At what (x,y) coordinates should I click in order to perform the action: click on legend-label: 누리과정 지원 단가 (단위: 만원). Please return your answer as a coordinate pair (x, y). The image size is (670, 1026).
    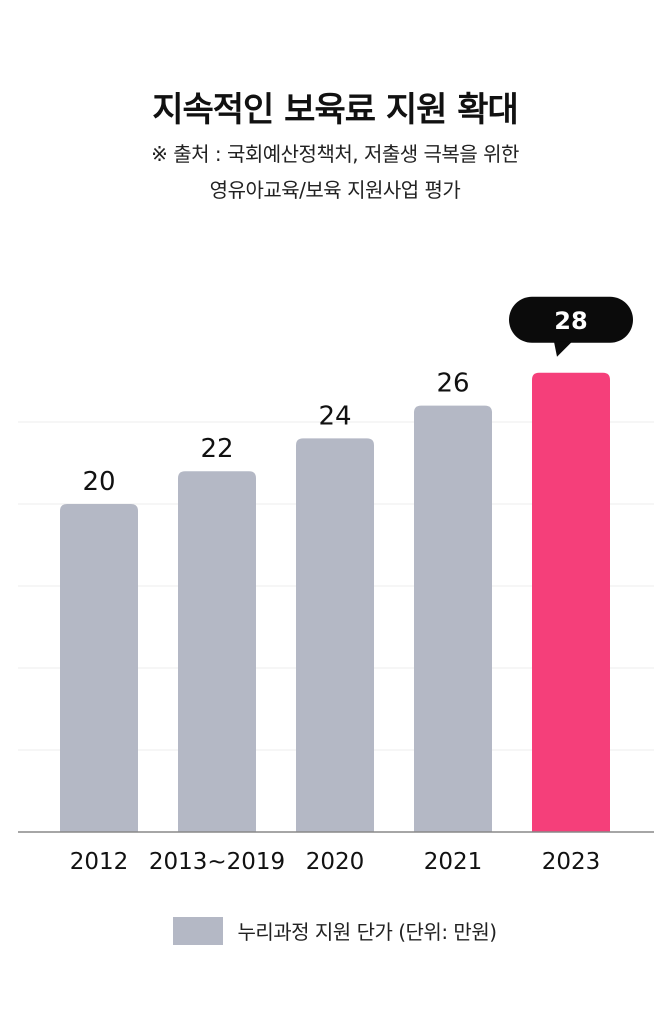
    Looking at the image, I should click on (367, 932).